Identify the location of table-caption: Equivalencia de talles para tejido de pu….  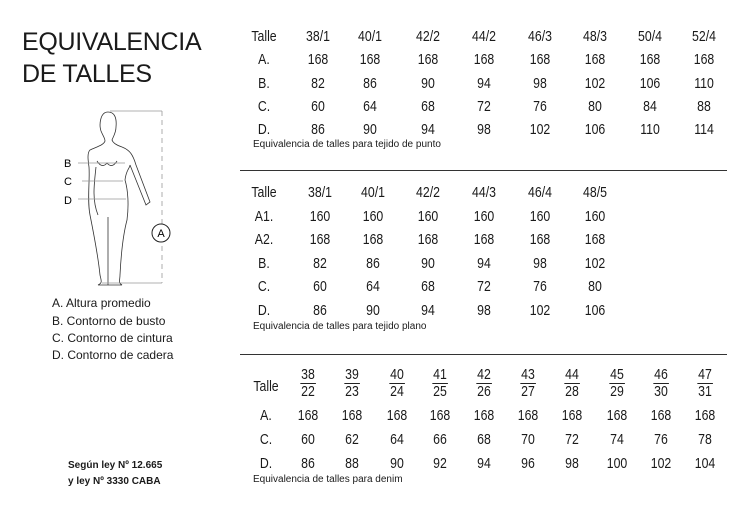
(347, 144).